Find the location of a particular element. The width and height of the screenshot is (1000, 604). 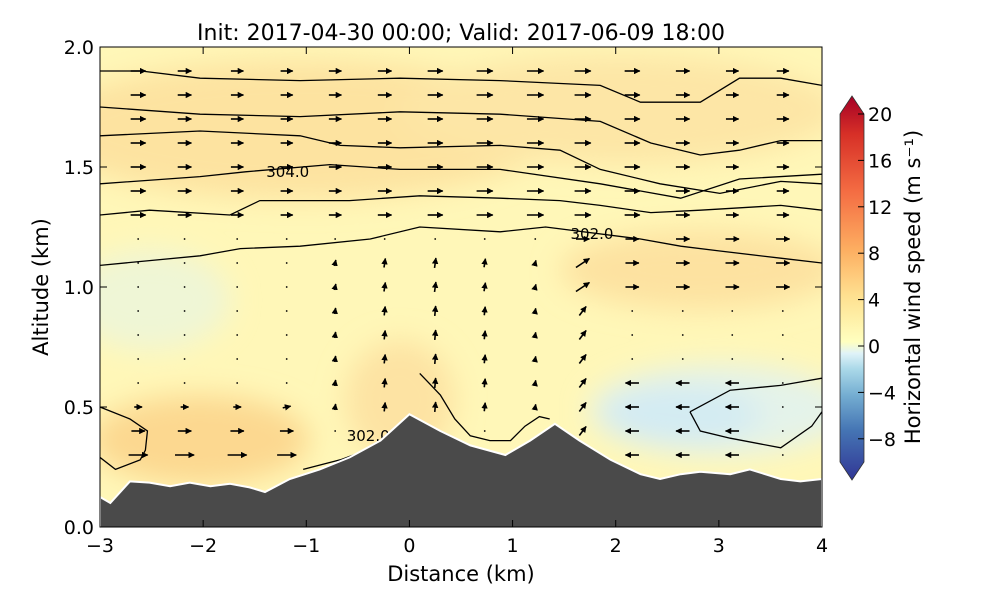

x-tick-label: 2 is located at coordinates (616, 546).